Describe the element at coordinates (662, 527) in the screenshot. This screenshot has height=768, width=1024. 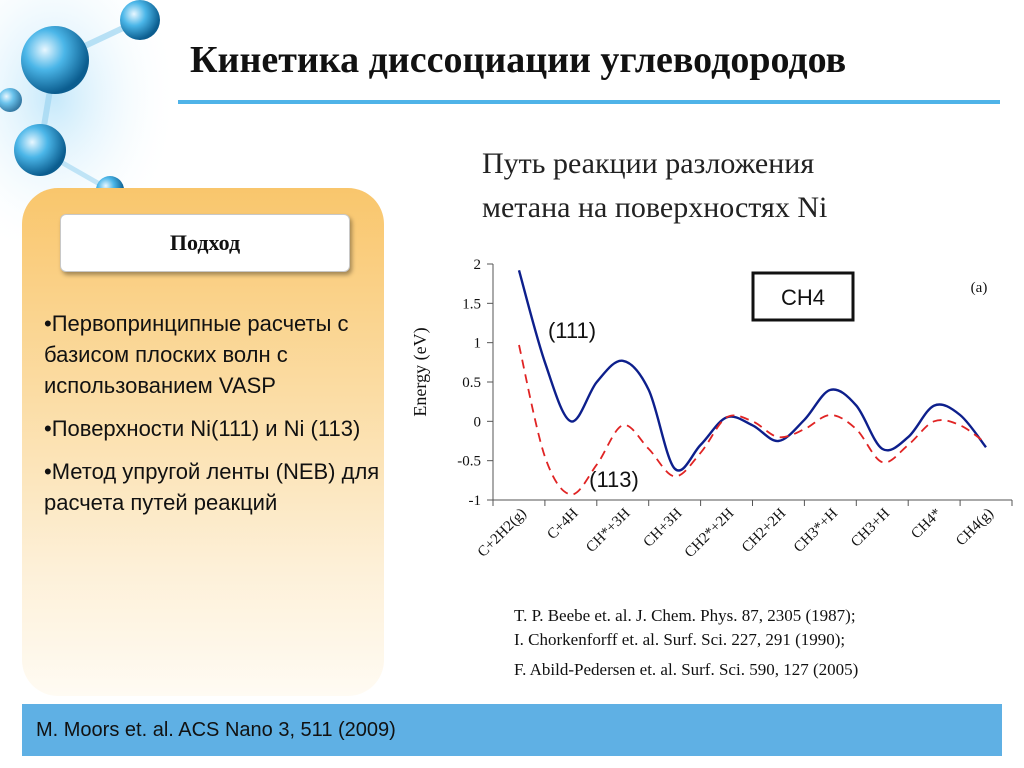
I see `x-tick-label: CH+3H` at that location.